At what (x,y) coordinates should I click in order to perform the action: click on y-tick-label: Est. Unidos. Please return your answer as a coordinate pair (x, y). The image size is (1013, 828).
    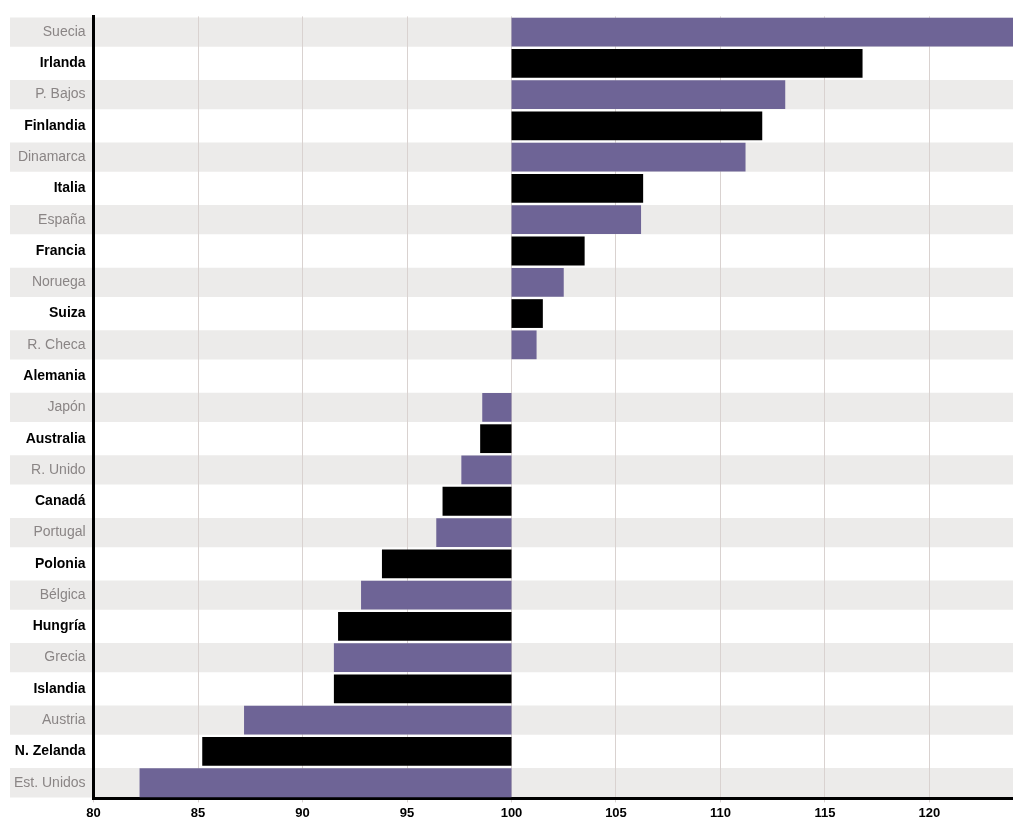
    Looking at the image, I should click on (49, 781).